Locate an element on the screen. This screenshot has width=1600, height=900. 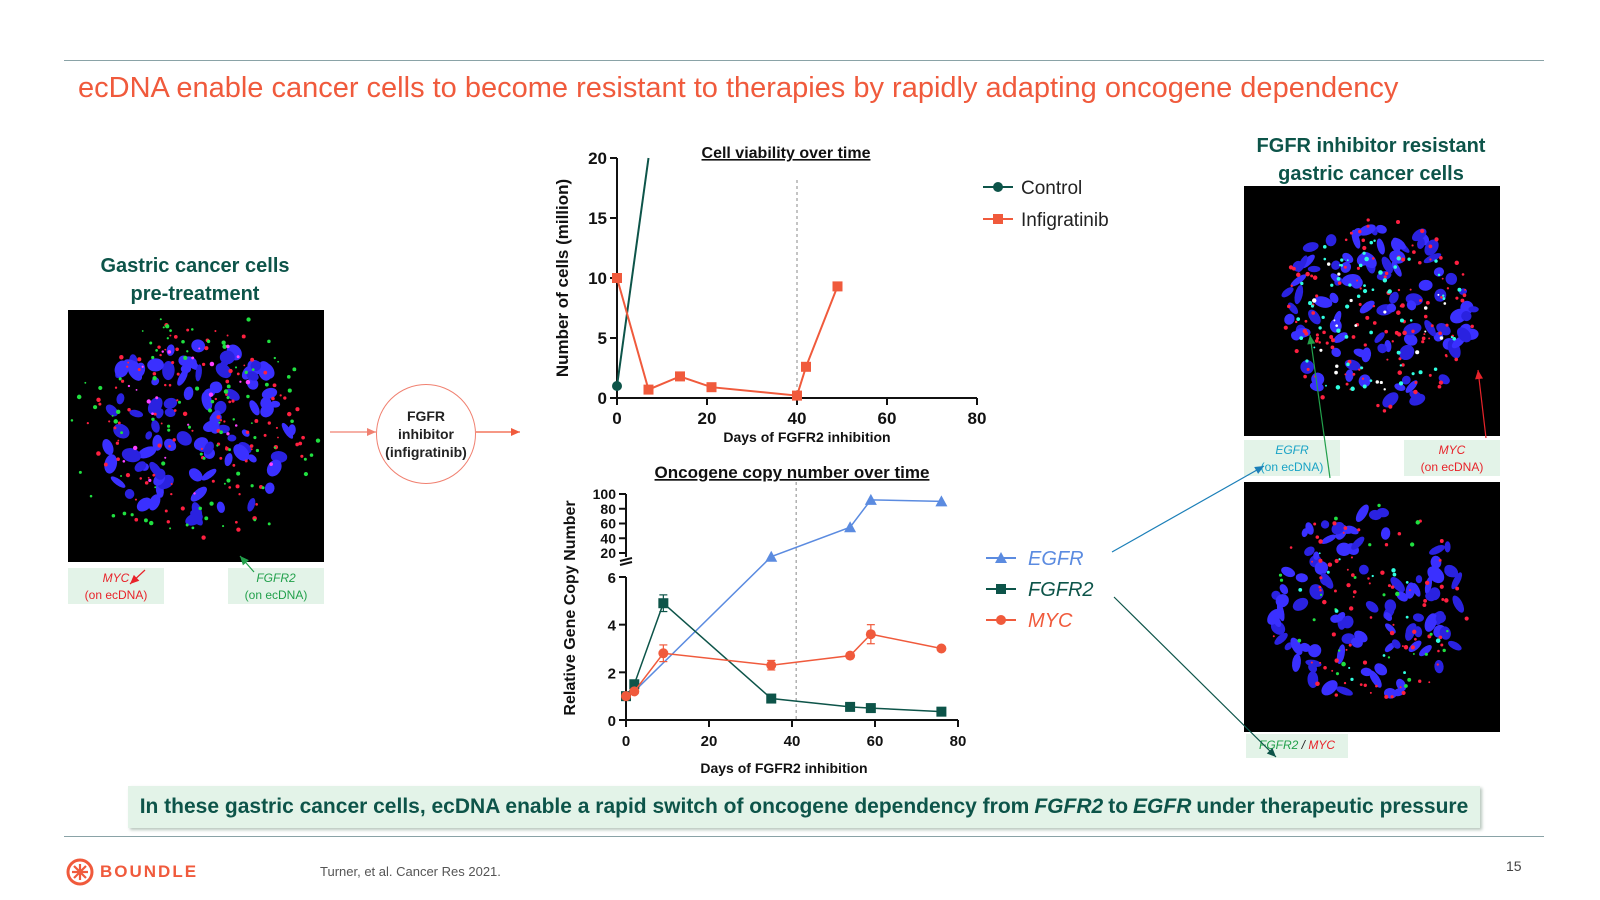
treatment-line2: inhibitor is located at coordinates (426, 434).